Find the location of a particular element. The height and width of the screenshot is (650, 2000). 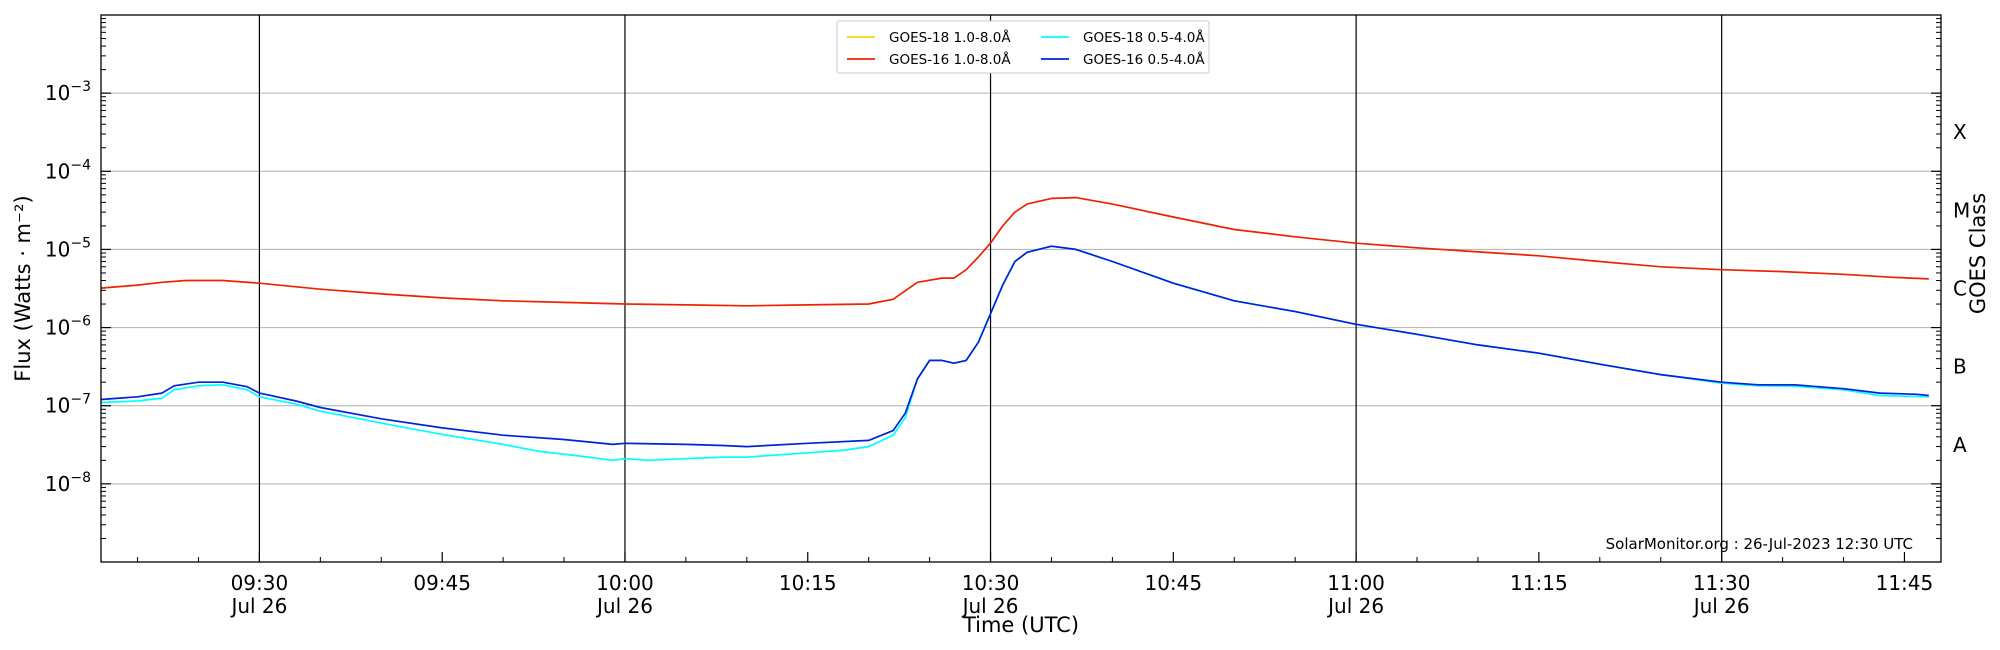

x-axis-label: Time (UTC) is located at coordinates (1020, 625).